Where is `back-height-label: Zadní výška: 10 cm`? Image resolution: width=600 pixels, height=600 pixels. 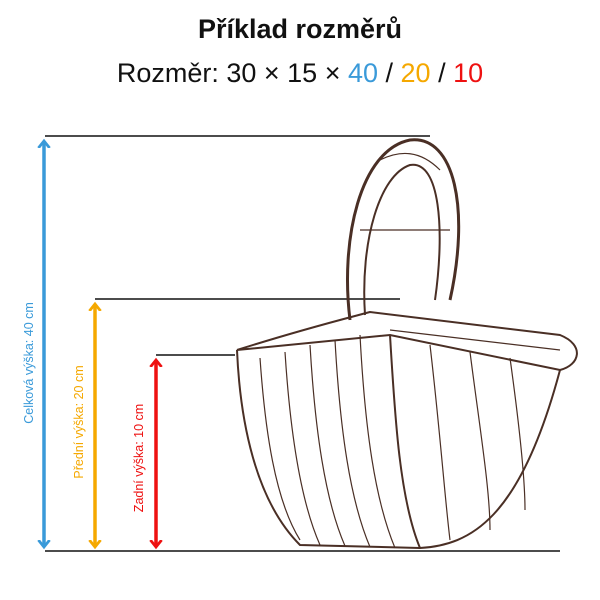 back-height-label: Zadní výška: 10 cm is located at coordinates (139, 458).